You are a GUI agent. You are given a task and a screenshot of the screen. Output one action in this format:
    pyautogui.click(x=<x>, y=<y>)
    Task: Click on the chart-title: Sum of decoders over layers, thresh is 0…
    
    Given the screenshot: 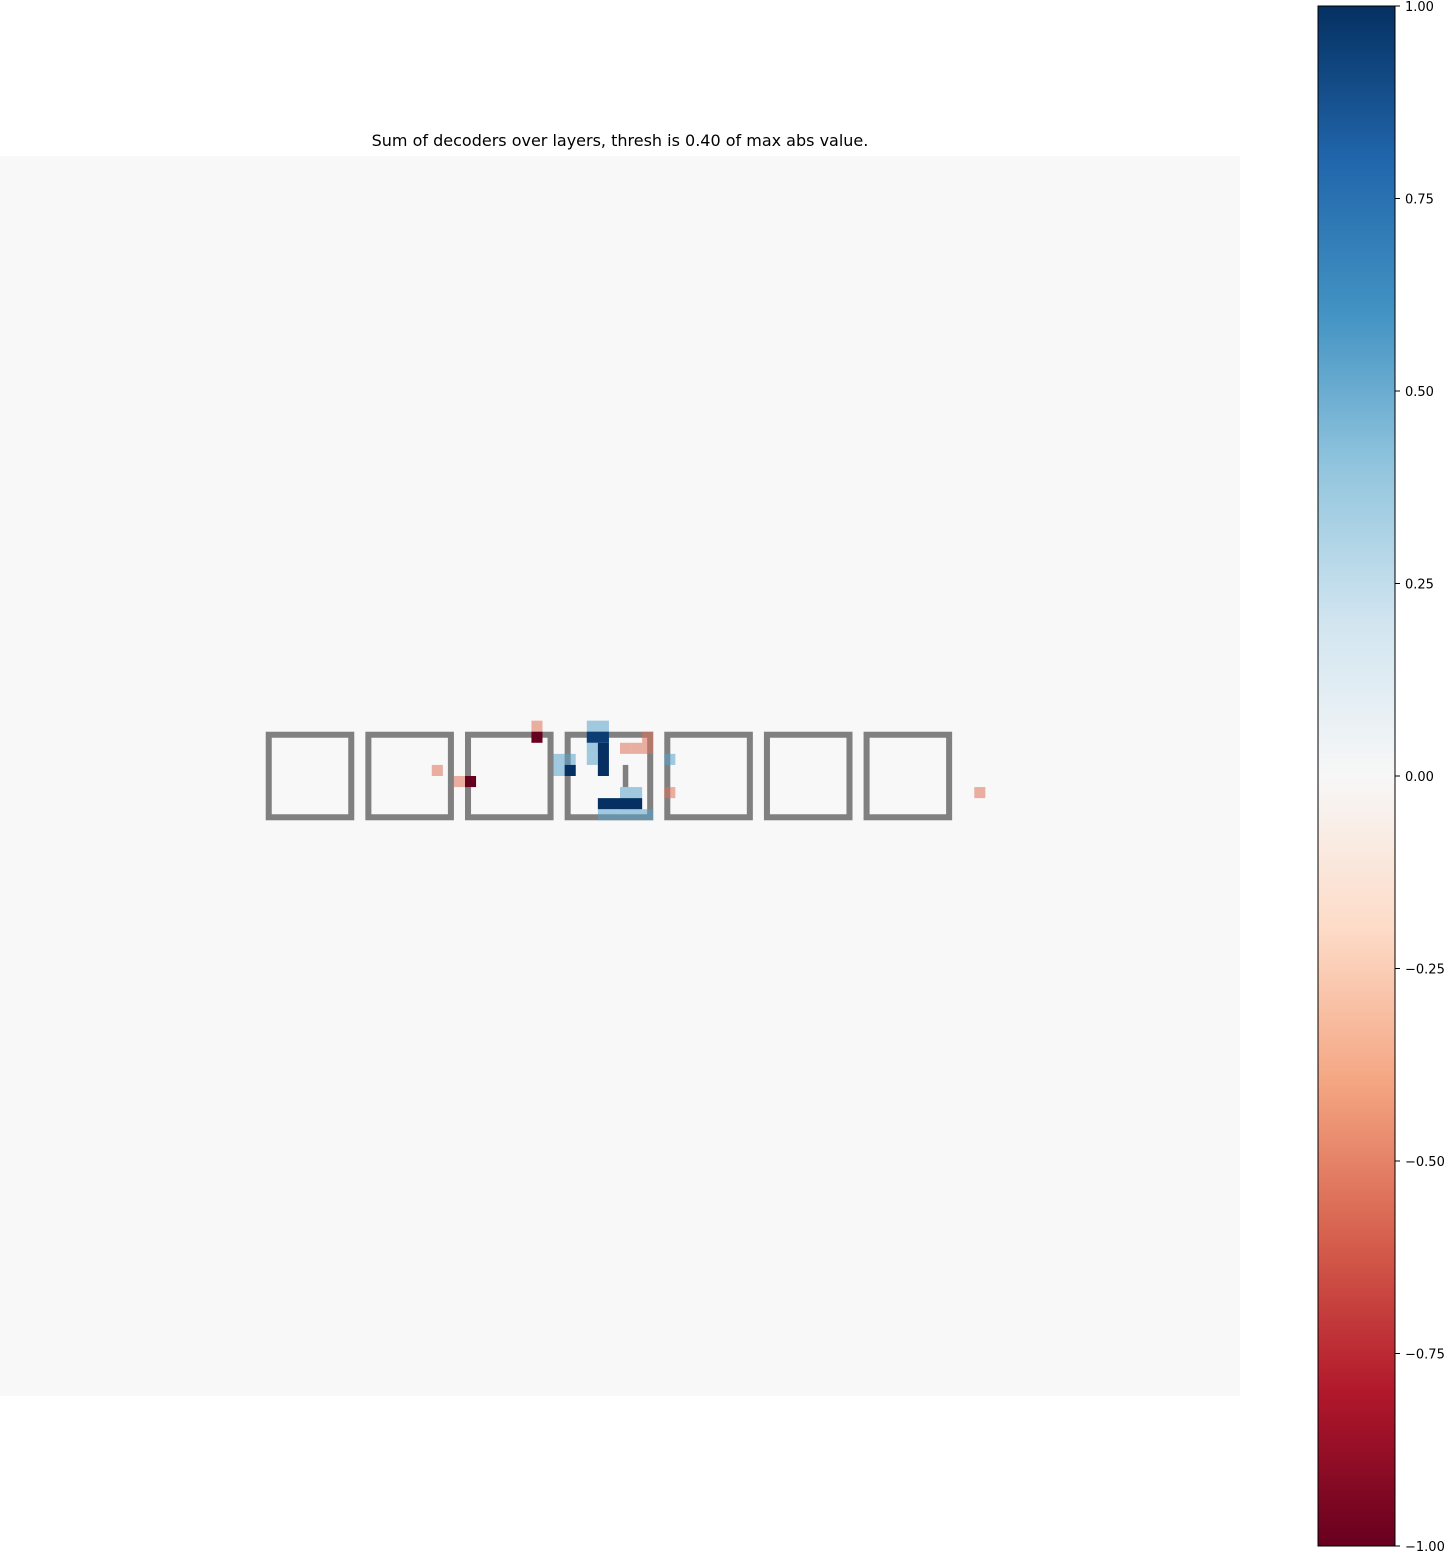 What is the action you would take?
    pyautogui.click(x=620, y=140)
    